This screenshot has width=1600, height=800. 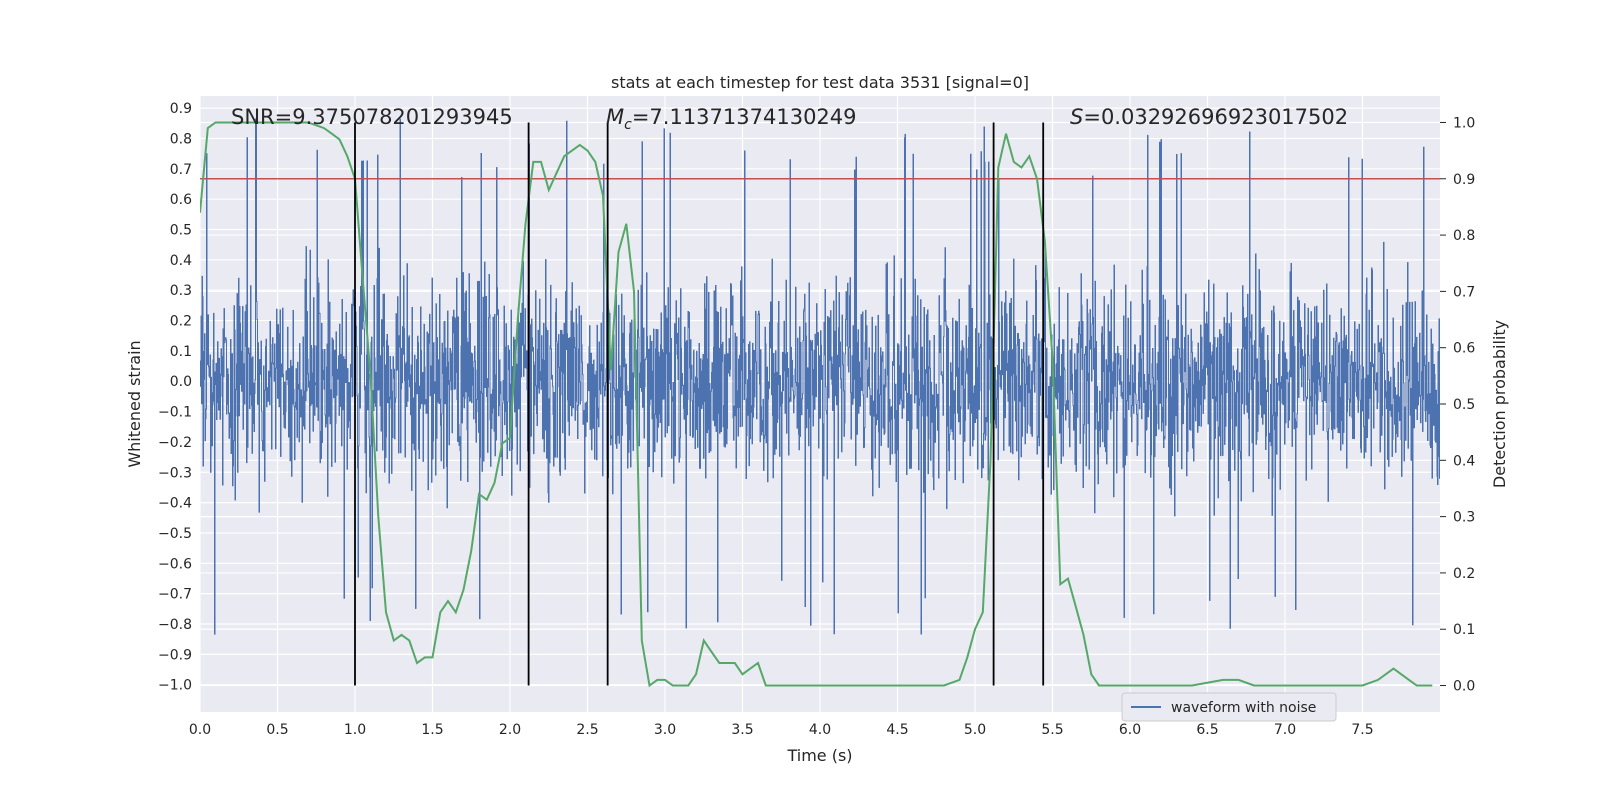 What do you see at coordinates (181, 231) in the screenshot?
I see `y-tick-label-4: 0.5` at bounding box center [181, 231].